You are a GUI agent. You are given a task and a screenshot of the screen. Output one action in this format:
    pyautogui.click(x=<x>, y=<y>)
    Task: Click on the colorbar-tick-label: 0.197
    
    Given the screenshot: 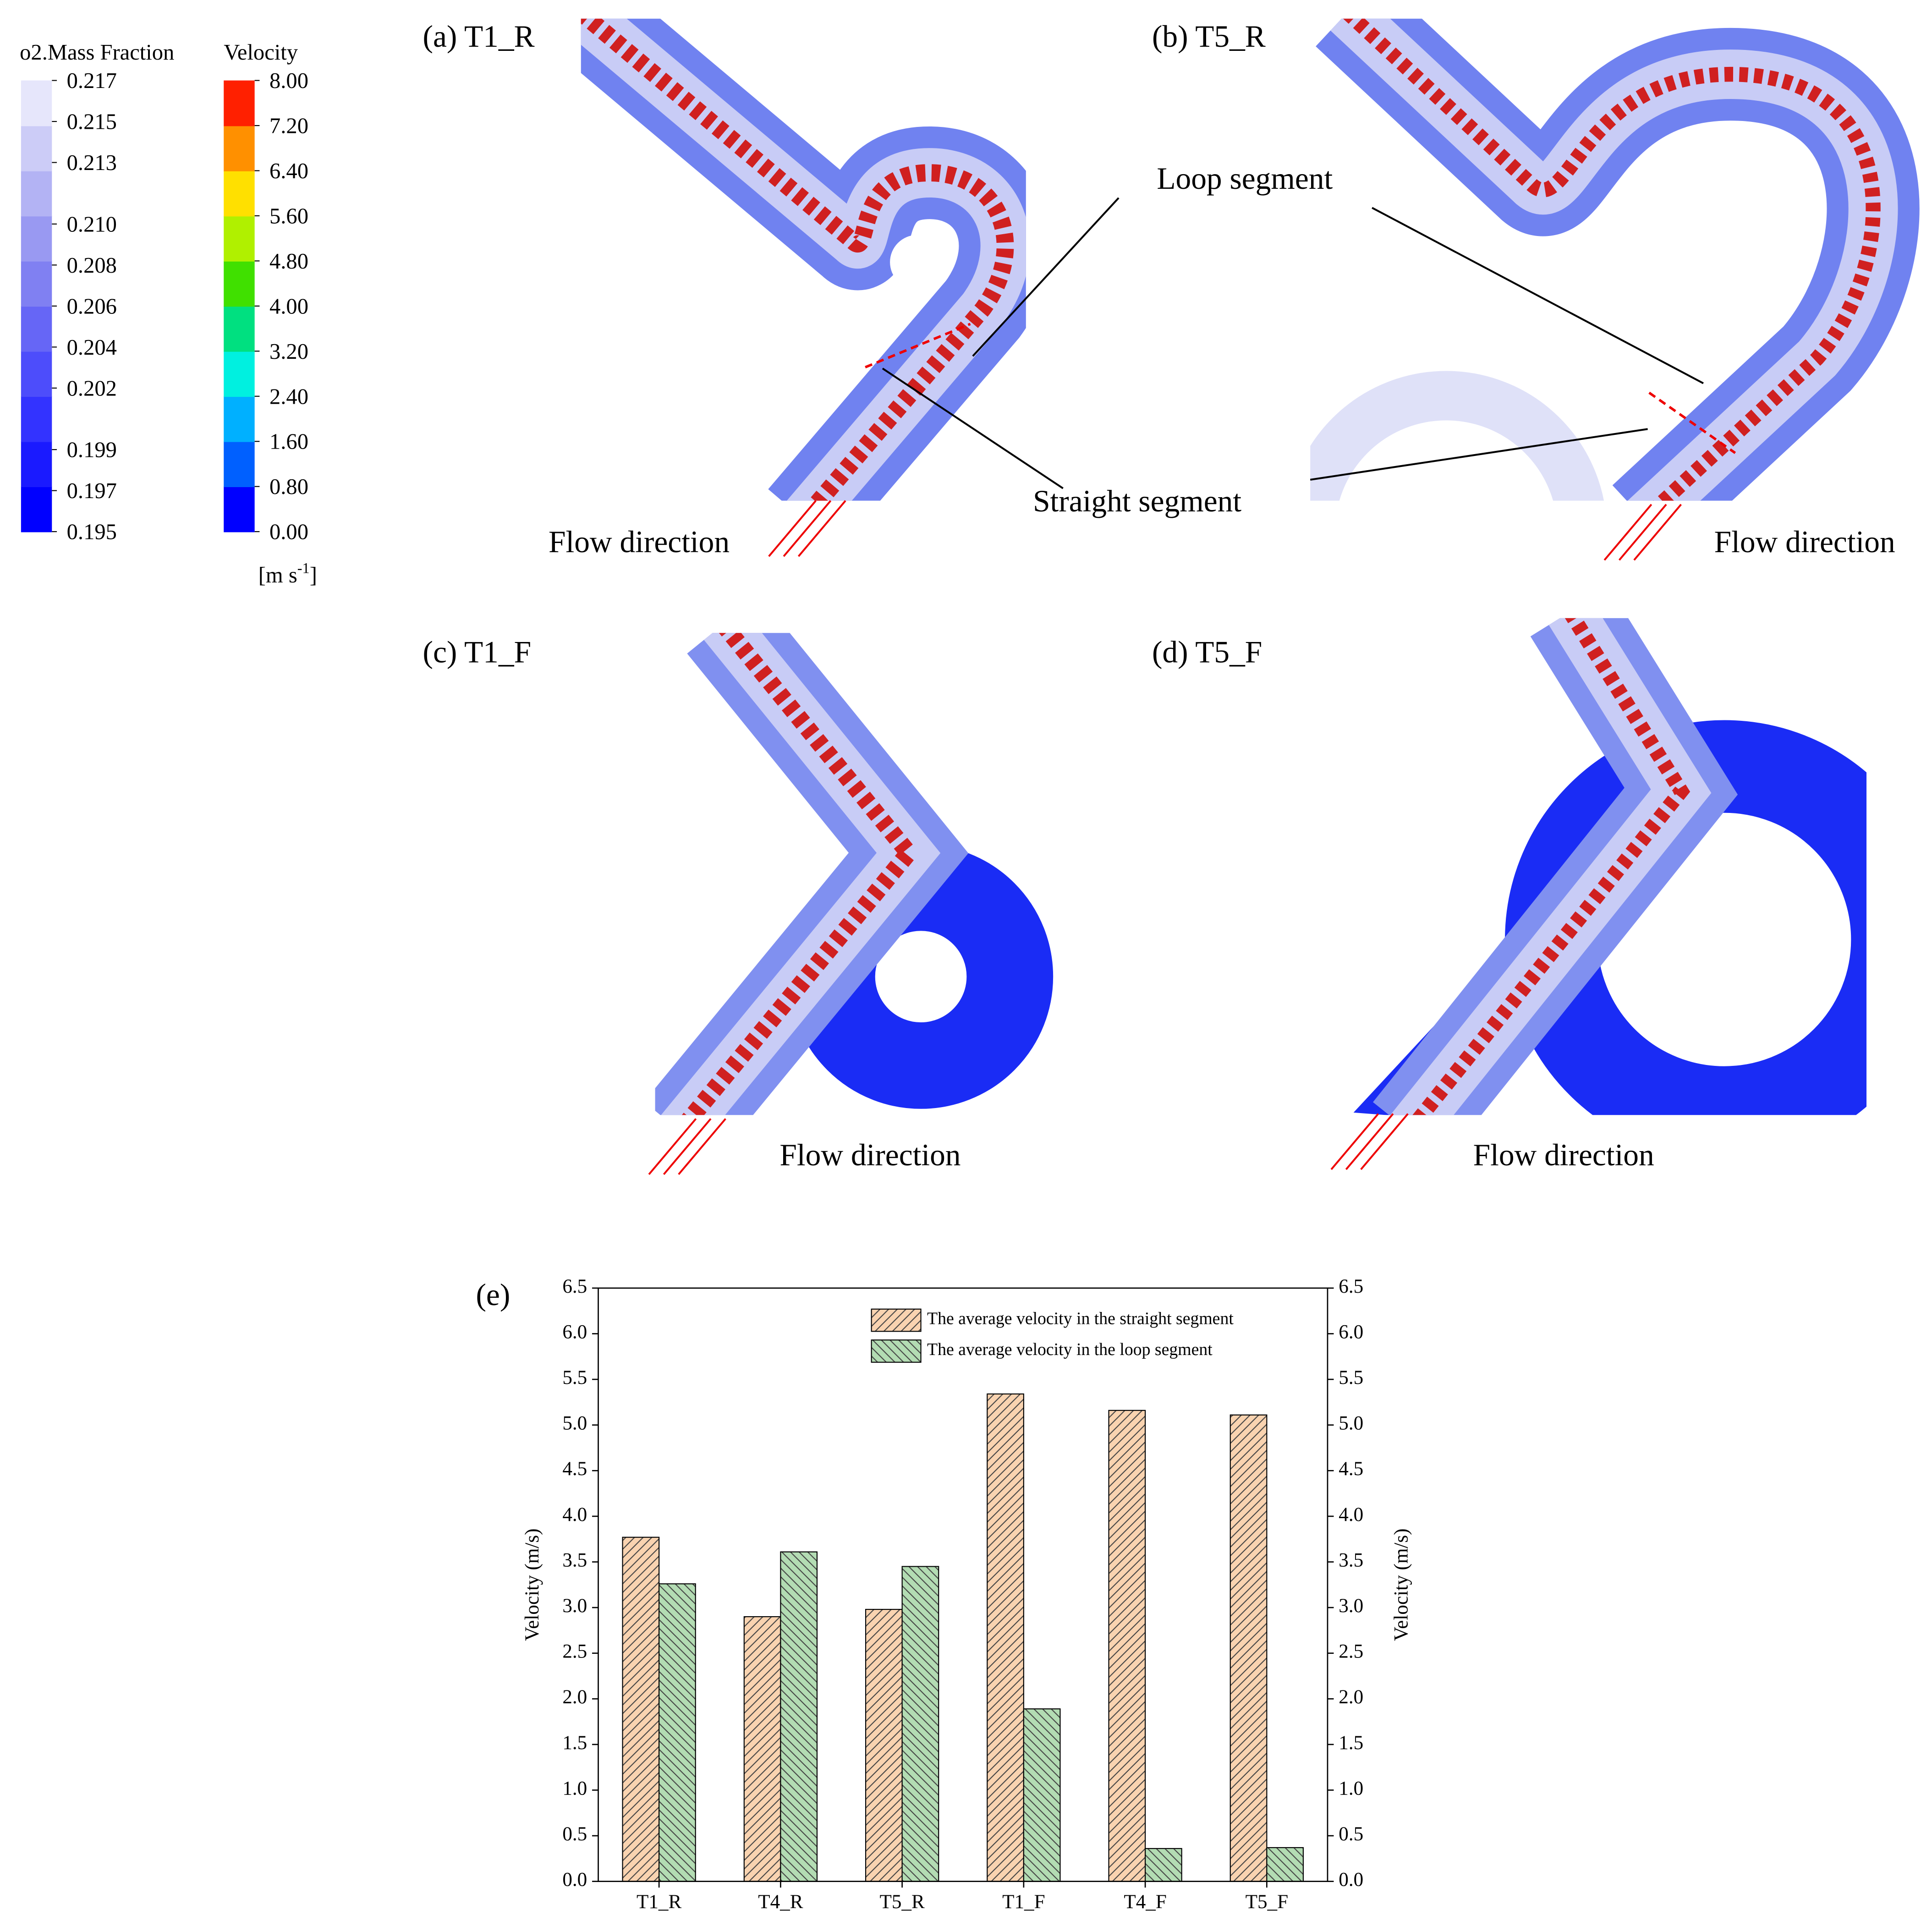 What is the action you would take?
    pyautogui.click(x=92, y=490)
    